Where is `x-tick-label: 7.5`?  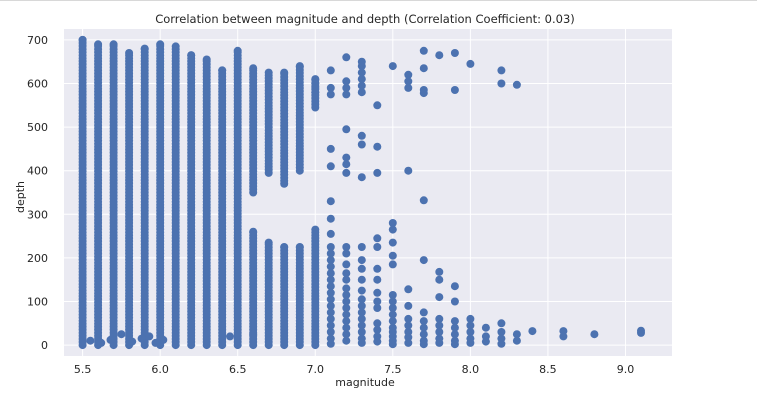
x-tick-label: 7.5 is located at coordinates (393, 369).